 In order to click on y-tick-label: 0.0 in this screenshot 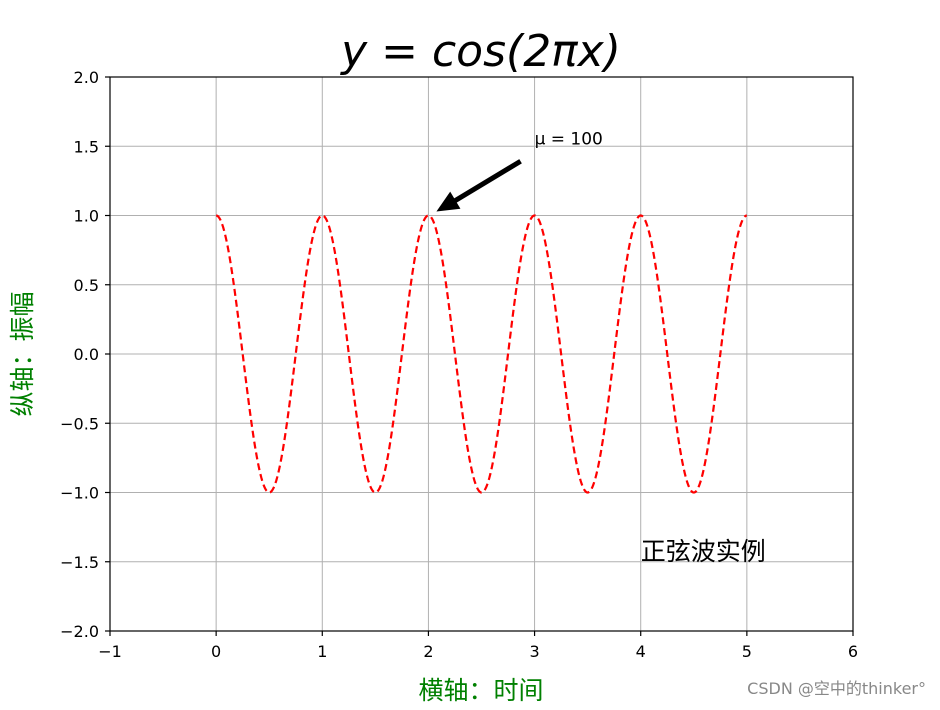, I will do `click(86, 354)`.